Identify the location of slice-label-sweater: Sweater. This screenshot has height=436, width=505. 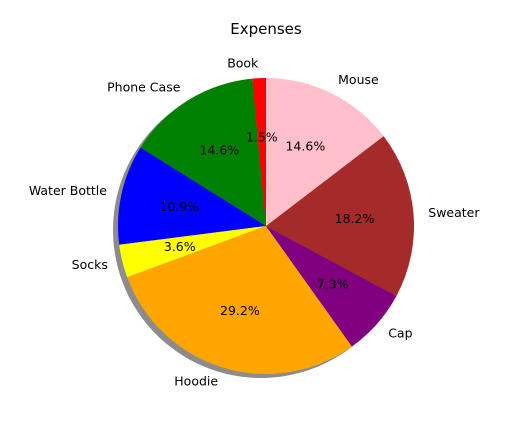
(454, 212).